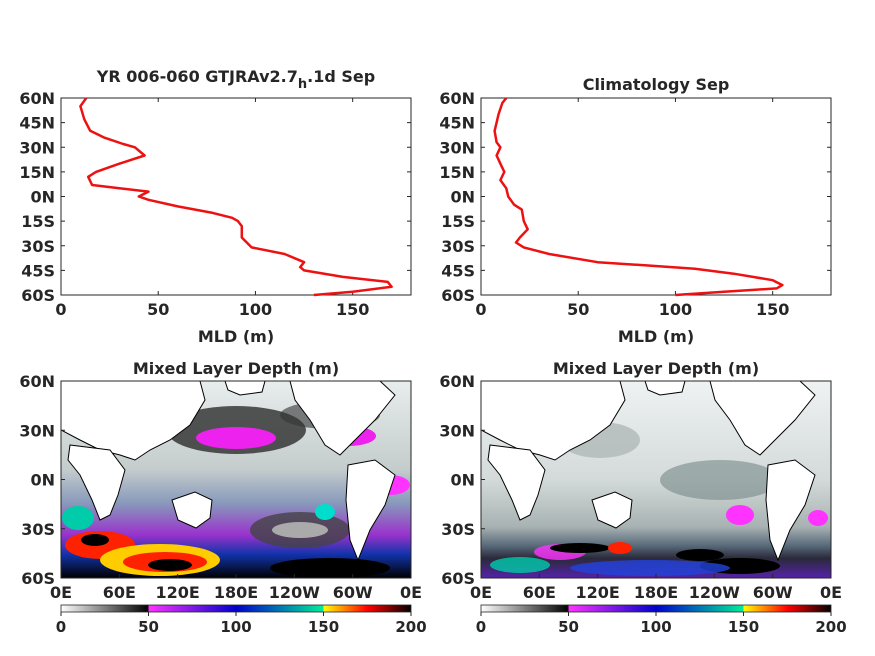 The height and width of the screenshot is (656, 875). I want to click on colorbar-left: 0 50 100 150 200, so click(241, 620).